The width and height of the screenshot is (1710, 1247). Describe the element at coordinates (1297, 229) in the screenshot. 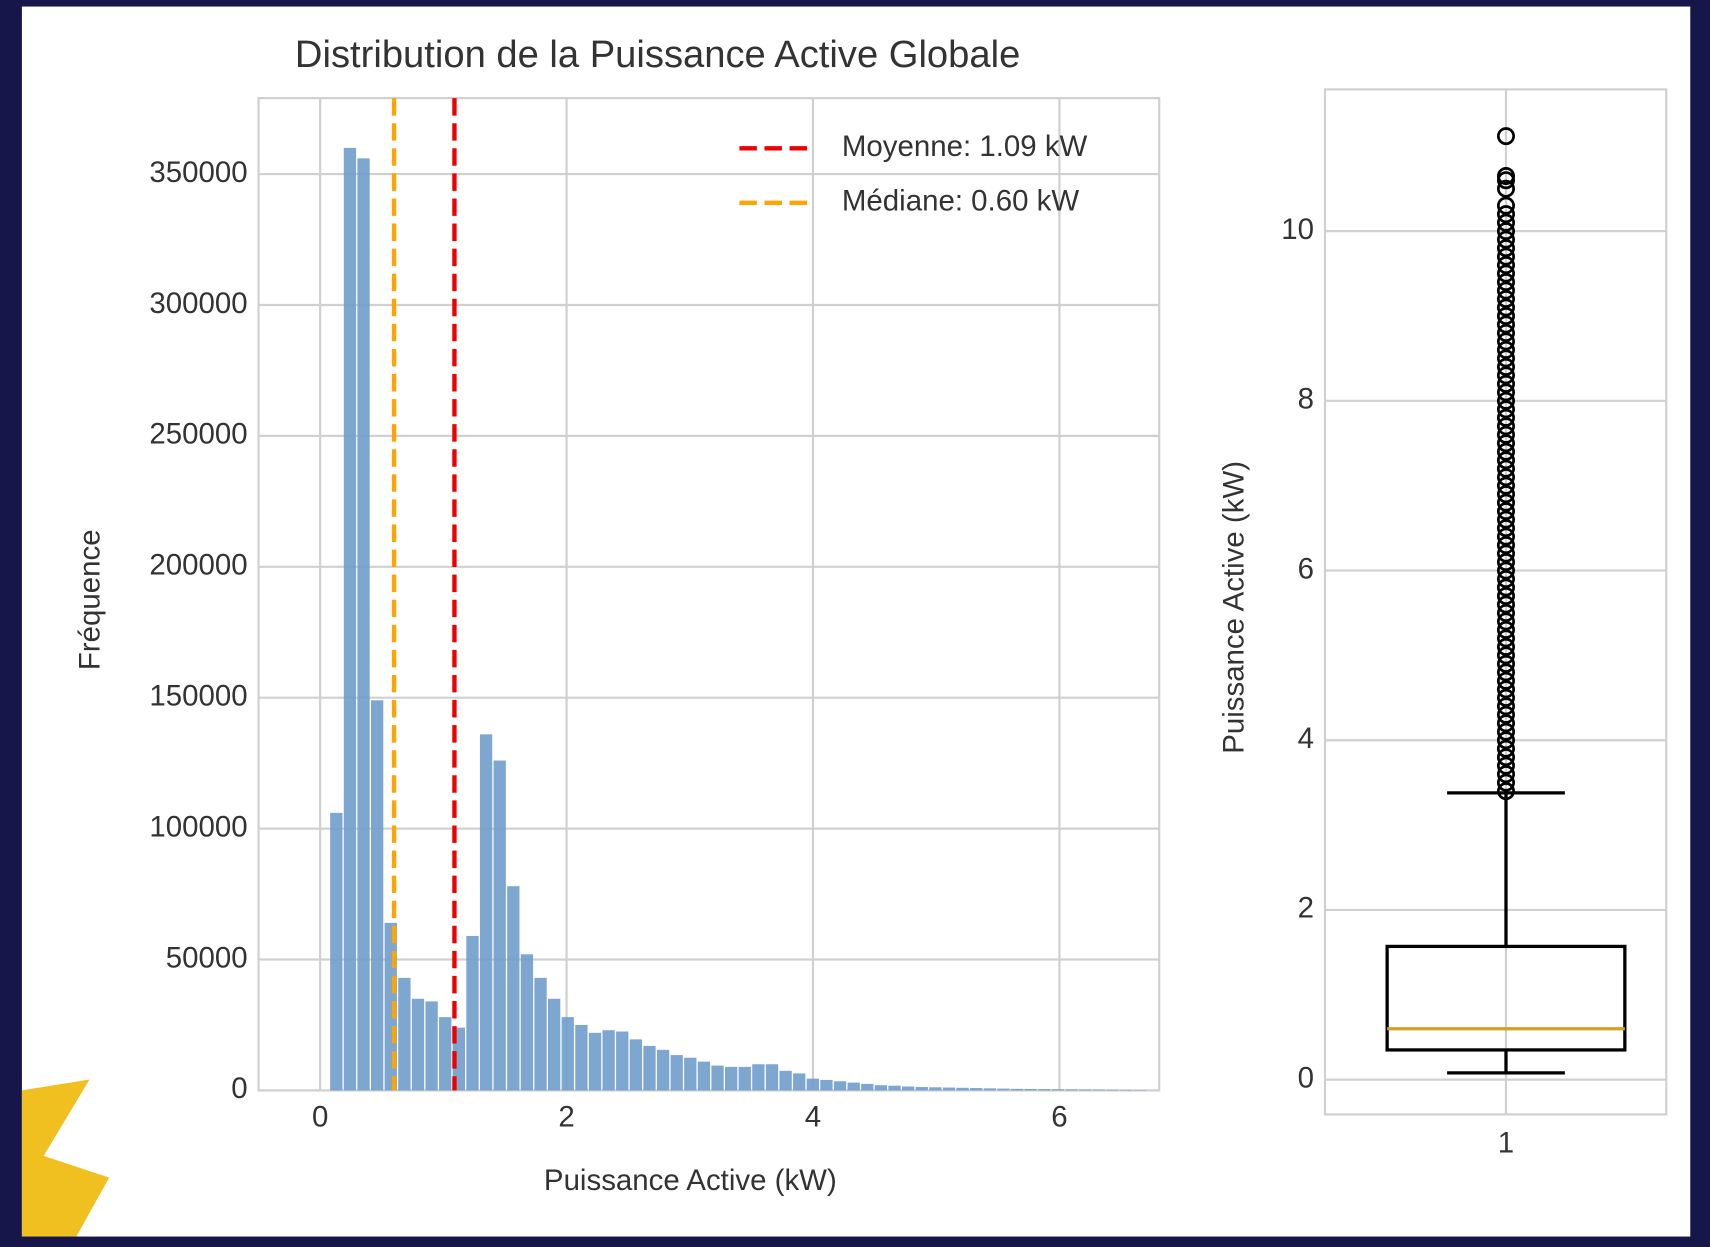

I see `y-tick-label: 10` at that location.